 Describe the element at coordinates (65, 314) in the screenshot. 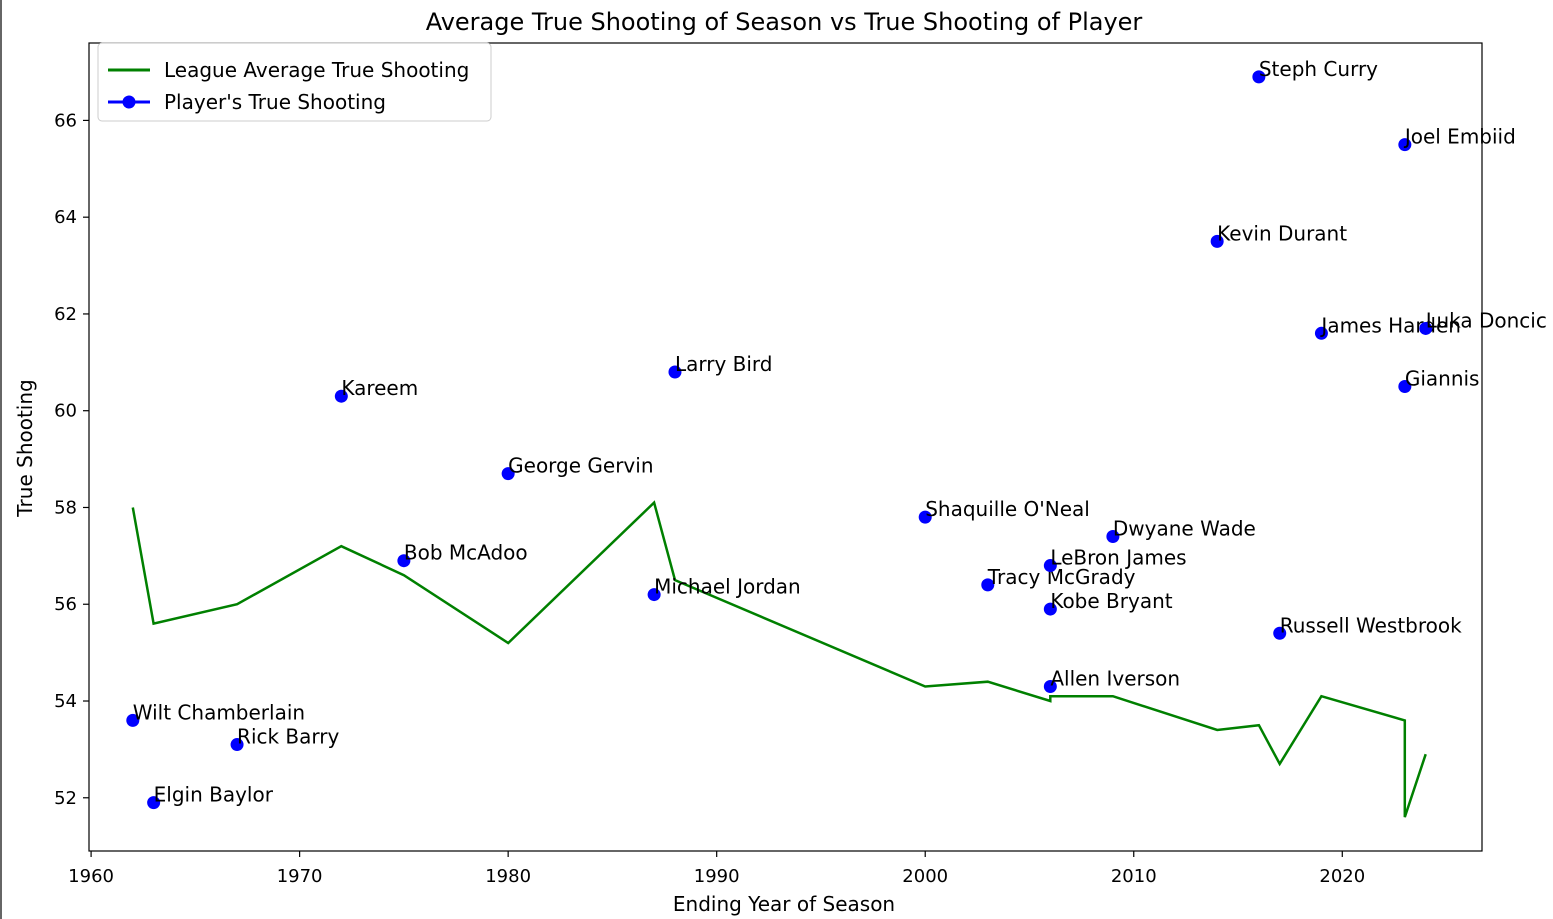

I see `y-tick-label: 62` at that location.